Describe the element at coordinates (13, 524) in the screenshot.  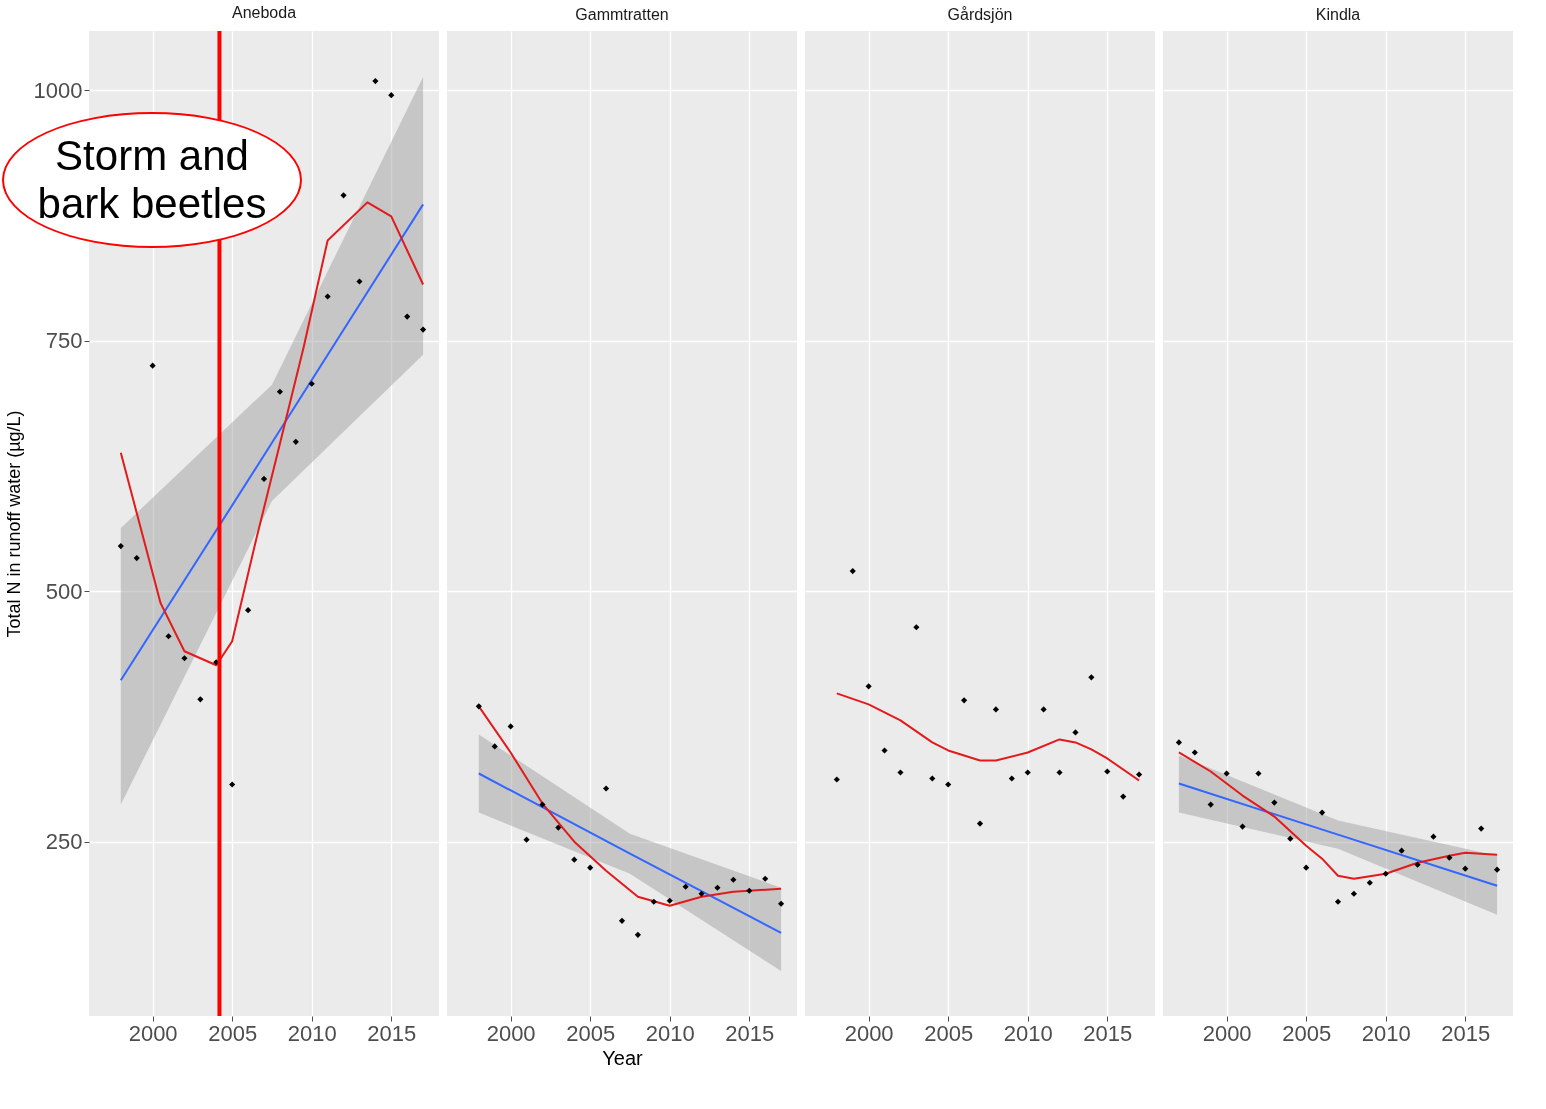
I see `y-axis-title: Total N in runoff water (µg/L)` at that location.